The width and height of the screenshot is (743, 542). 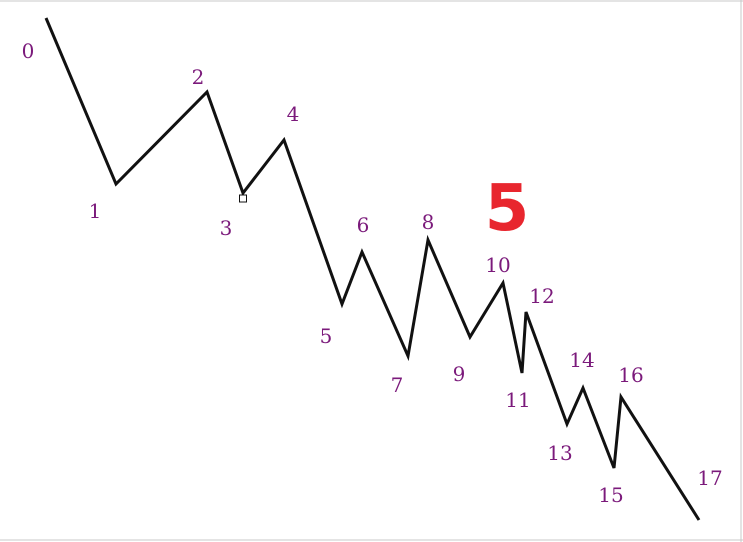 What do you see at coordinates (581, 360) in the screenshot?
I see `point-label-14: 14` at bounding box center [581, 360].